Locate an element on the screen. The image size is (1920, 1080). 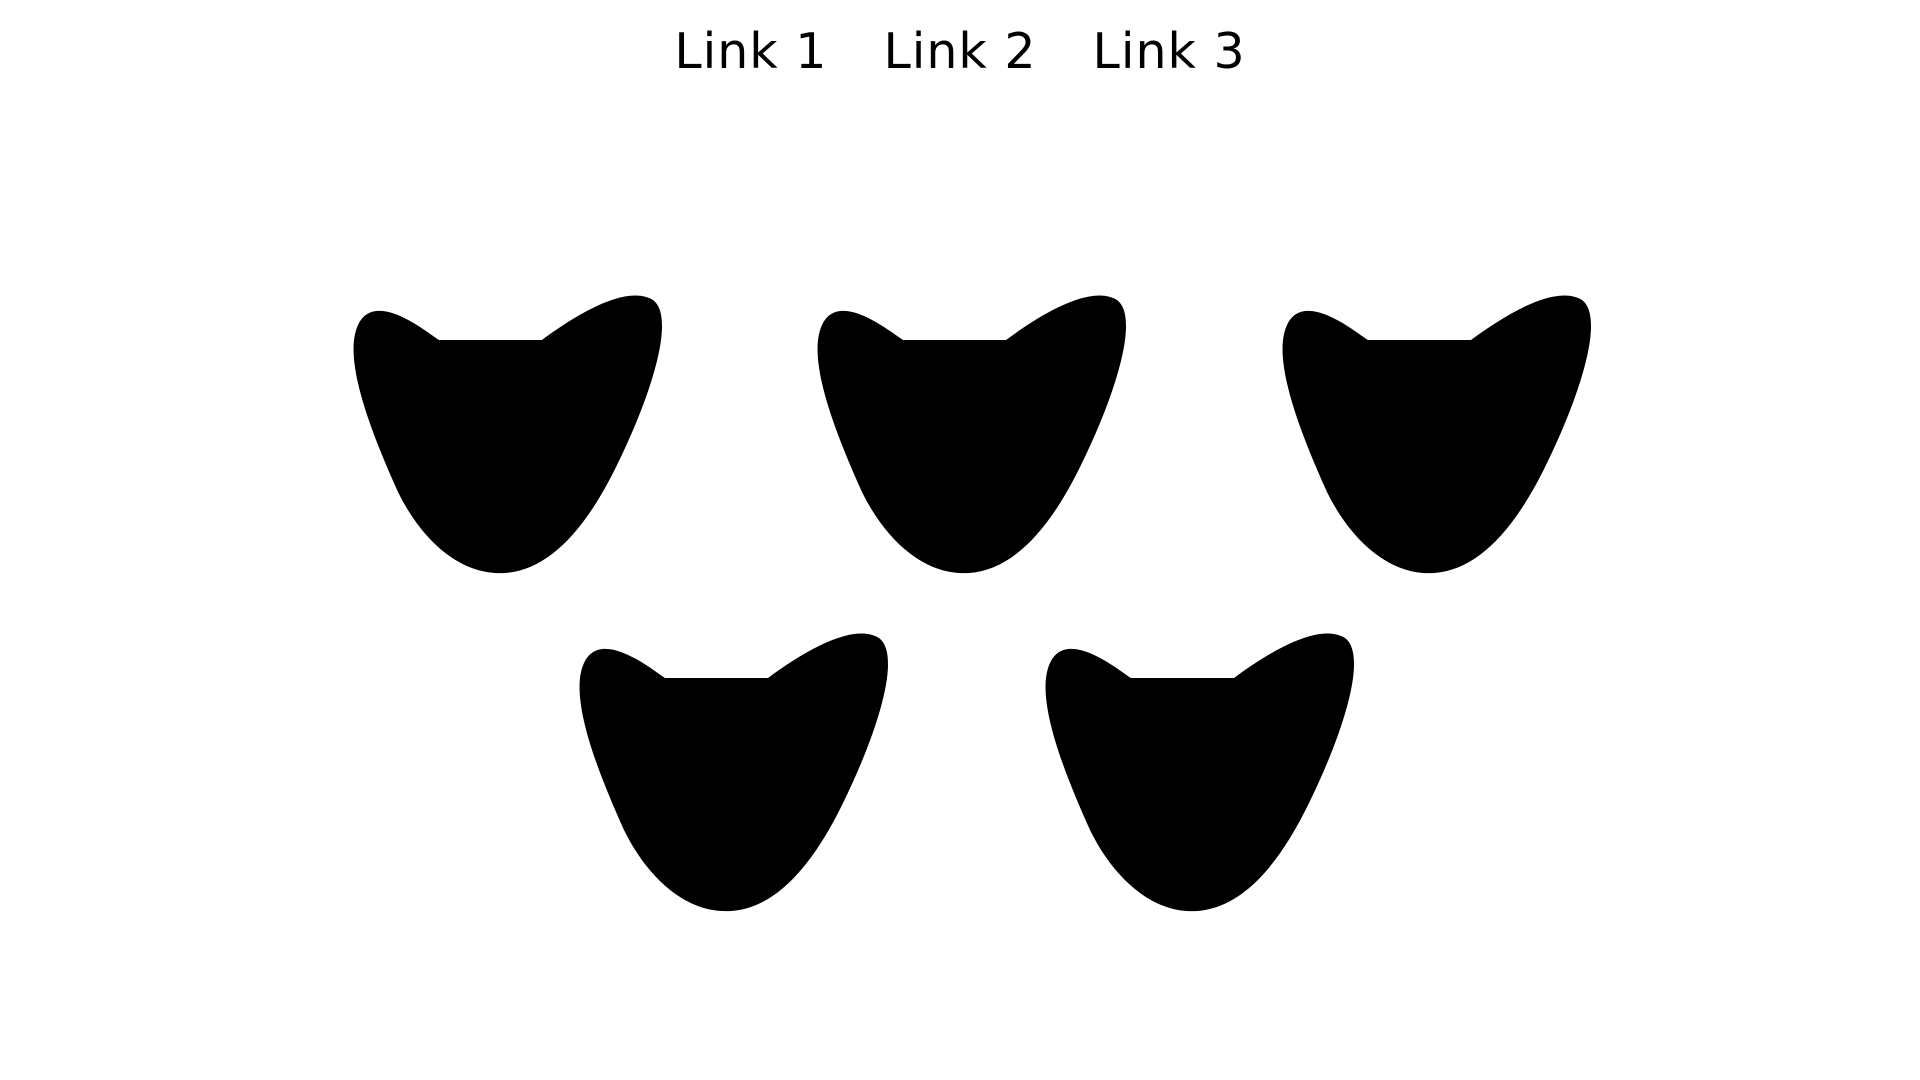
top-navigation: Link 1 Link 2 Link 3 is located at coordinates (960, 52).